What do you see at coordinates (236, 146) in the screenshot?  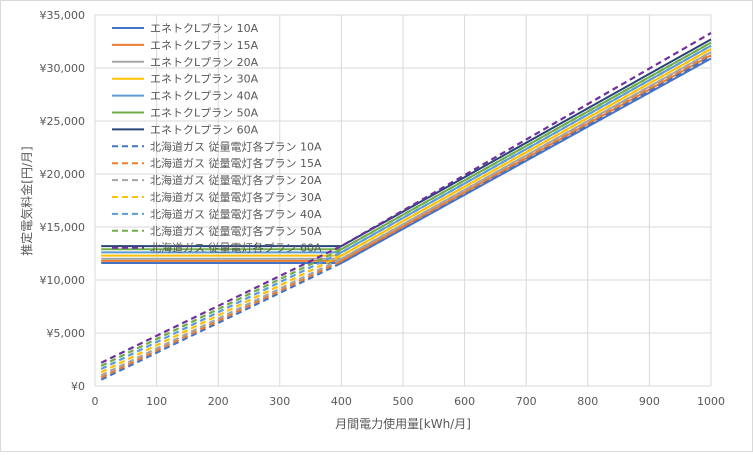 I see `legend-label: 北海道ガス 従量電灯各プラン 10A` at bounding box center [236, 146].